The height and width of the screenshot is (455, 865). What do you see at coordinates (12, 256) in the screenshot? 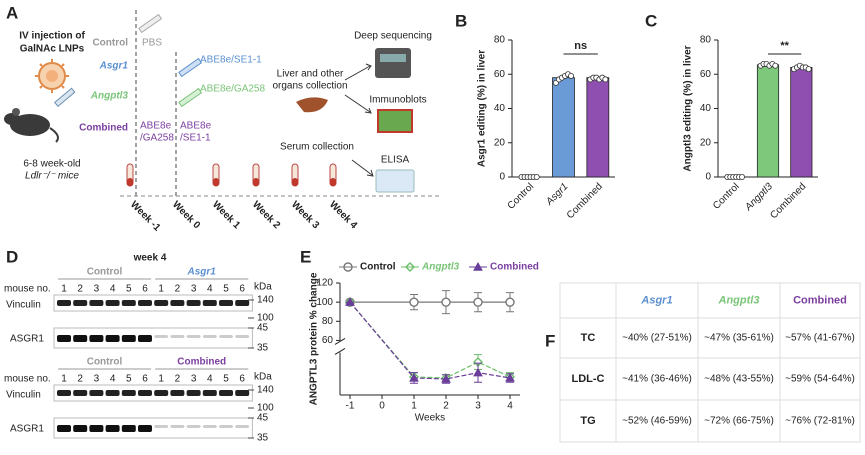
I see `panel-label: D` at bounding box center [12, 256].